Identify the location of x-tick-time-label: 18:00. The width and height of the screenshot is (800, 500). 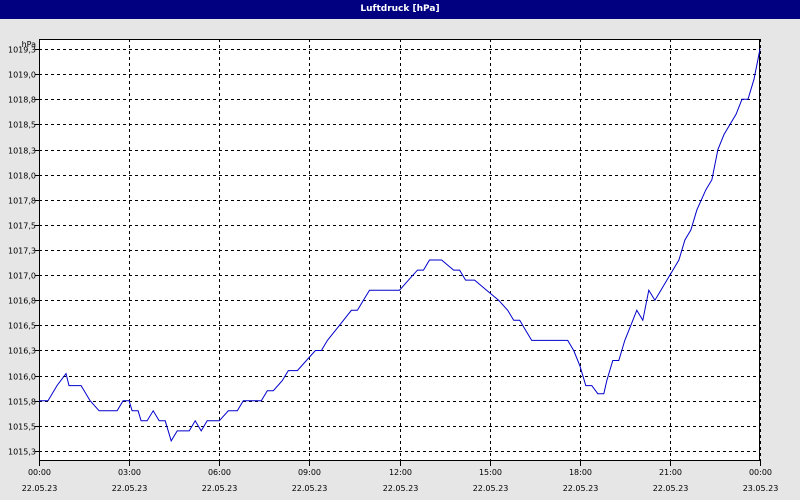
(580, 472).